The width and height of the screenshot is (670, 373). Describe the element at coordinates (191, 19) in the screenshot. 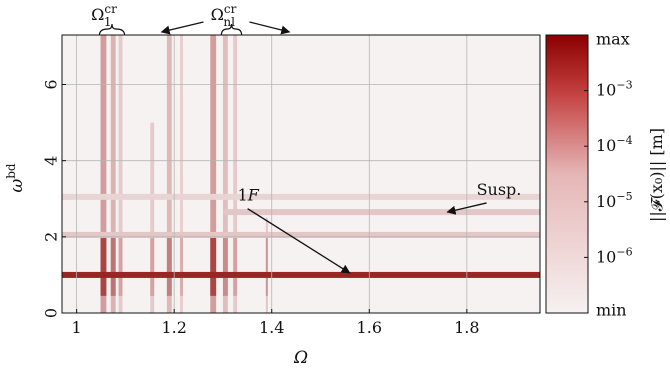

I see `top-labels: Ωcr 1 Ωcr nl` at that location.